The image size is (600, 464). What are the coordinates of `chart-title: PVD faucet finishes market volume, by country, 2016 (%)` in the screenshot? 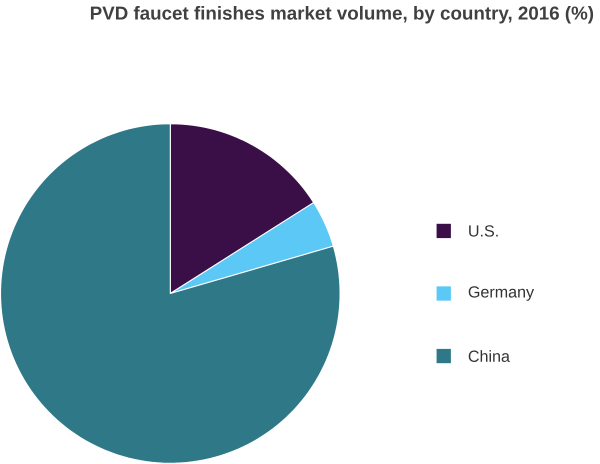 It's located at (342, 15).